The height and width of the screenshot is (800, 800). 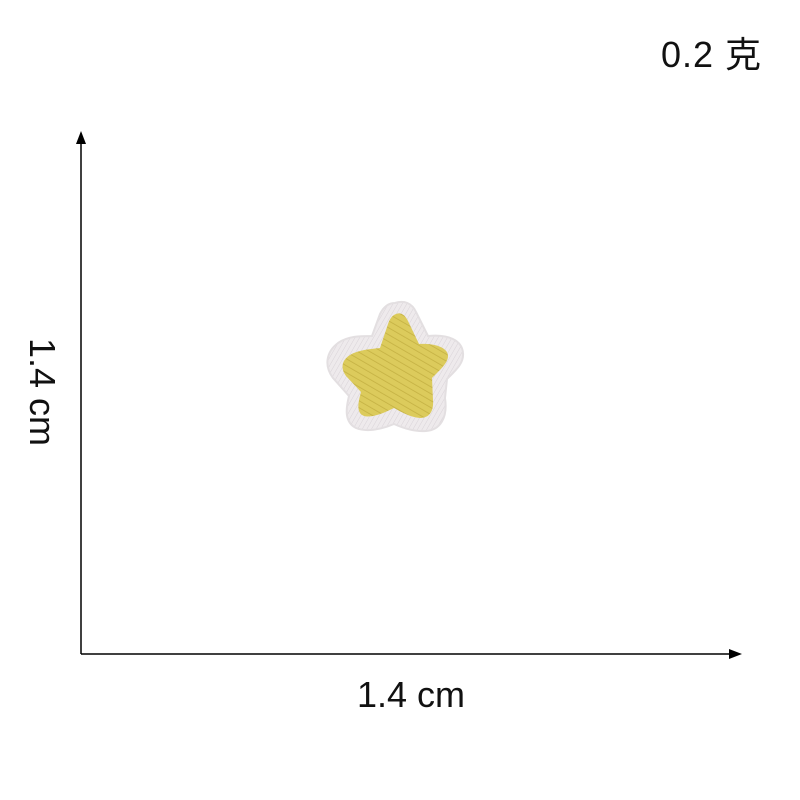 What do you see at coordinates (735, 654) in the screenshot?
I see `horizontal-axis-arrowhead` at bounding box center [735, 654].